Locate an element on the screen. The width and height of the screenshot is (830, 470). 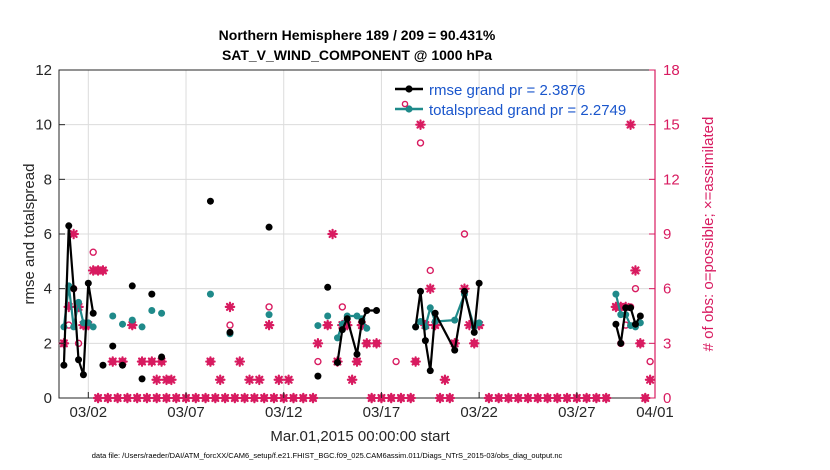
chart-subtitle: SAT_V_WIND_COMPONENT @ 1000 hPa is located at coordinates (357, 55).